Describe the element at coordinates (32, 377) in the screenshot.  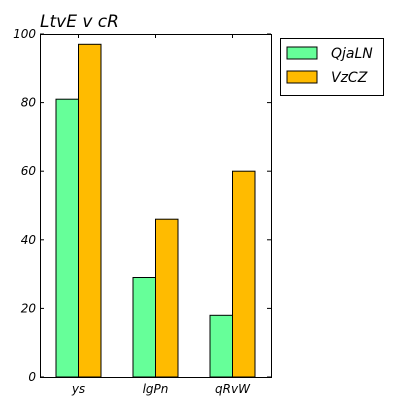
I see `y-tick-label: 0` at that location.